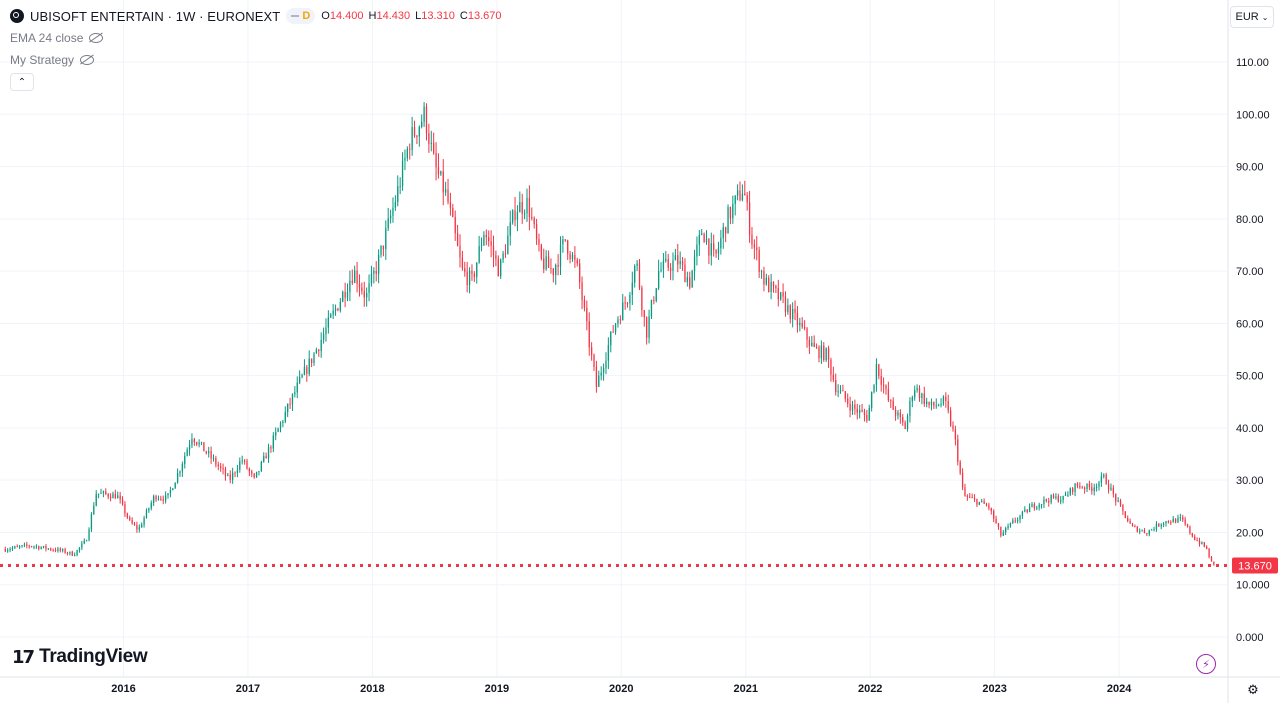 The height and width of the screenshot is (703, 1280). I want to click on indicator-ema-row: EMA 24 close, so click(57, 38).